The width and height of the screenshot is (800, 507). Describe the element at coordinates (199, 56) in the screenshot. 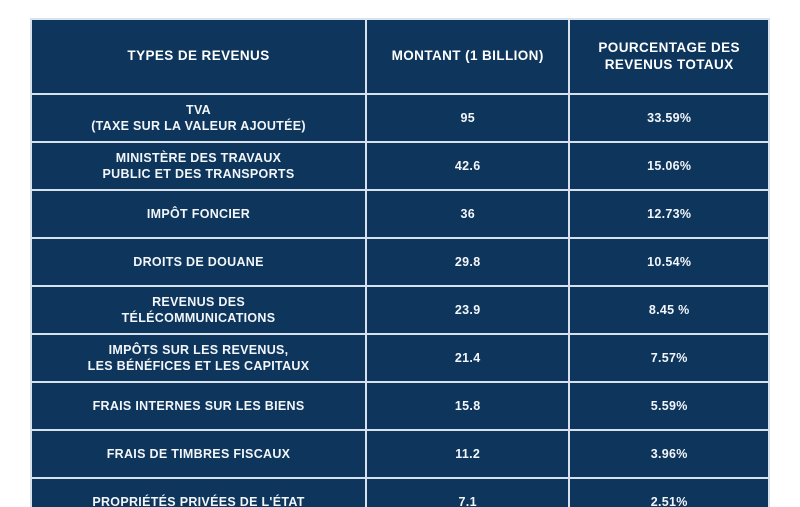

I see `header-types-de-revenus: TYPES DE REVENUS` at that location.